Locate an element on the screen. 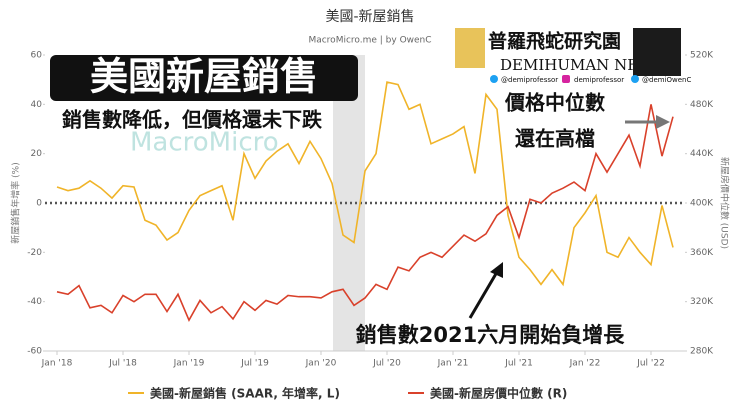 The width and height of the screenshot is (740, 416). y-tick-label: 40 is located at coordinates (37, 105).